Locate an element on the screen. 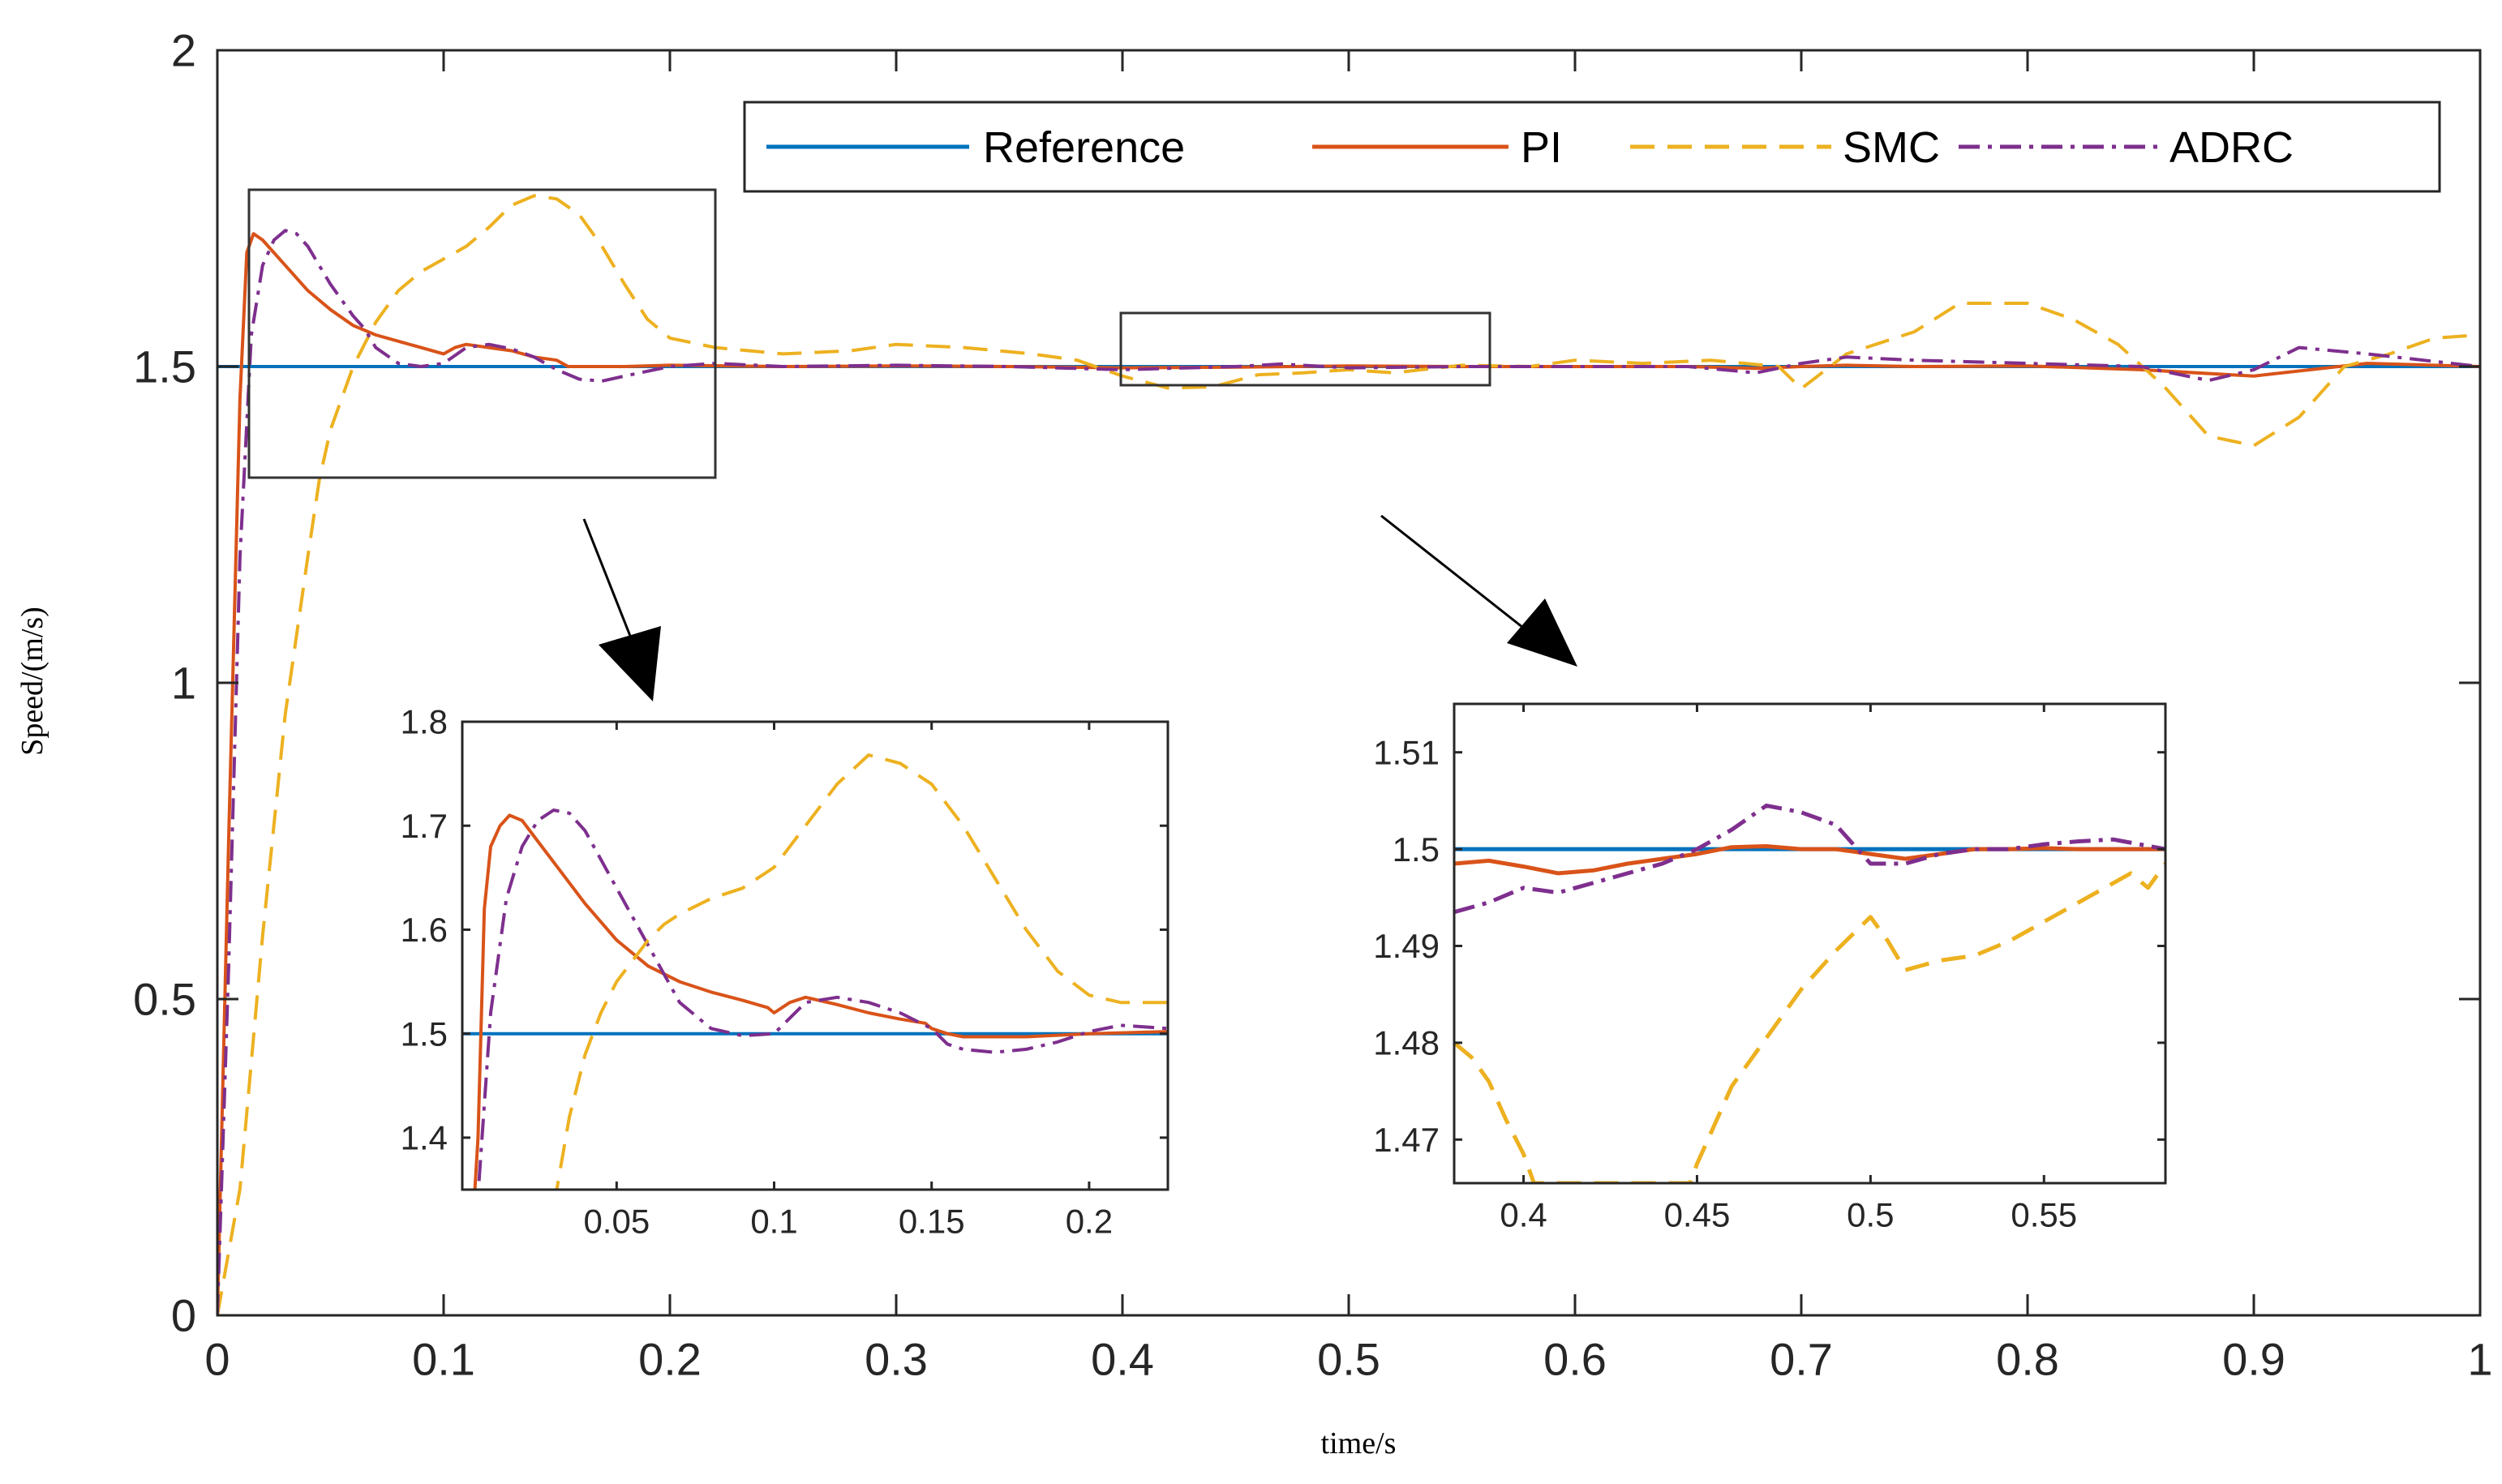 The image size is (2502, 1484). inset-middle-xtick-label: 0.45 is located at coordinates (1697, 1215).